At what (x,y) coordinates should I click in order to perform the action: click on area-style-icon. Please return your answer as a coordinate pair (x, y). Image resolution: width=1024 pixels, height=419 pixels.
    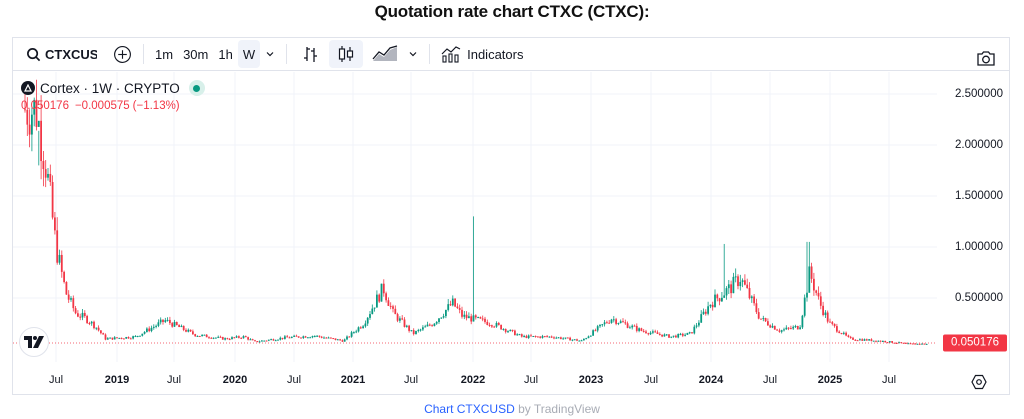
    Looking at the image, I should click on (385, 53).